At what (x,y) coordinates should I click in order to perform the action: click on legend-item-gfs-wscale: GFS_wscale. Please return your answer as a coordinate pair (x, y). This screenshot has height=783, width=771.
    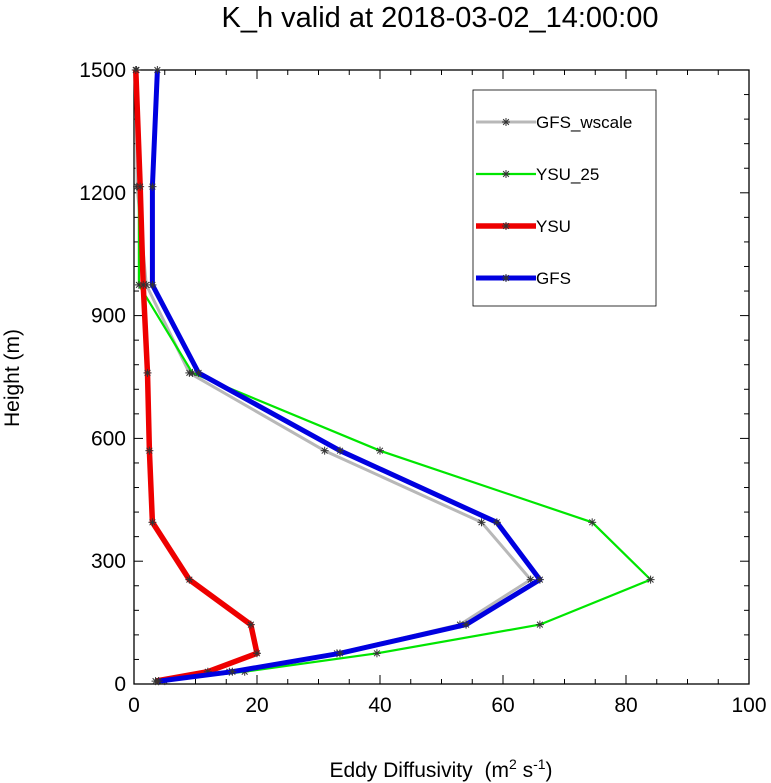
    Looking at the image, I should click on (554, 122).